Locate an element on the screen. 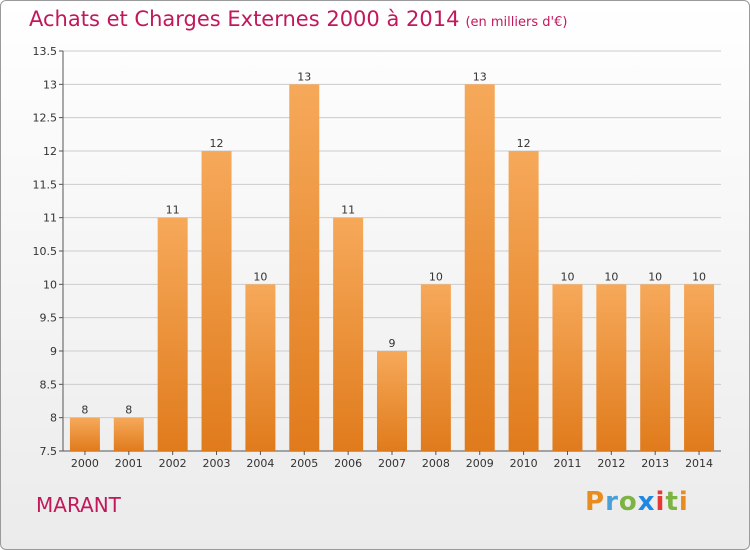  x-tick-label: 2010 is located at coordinates (524, 463).